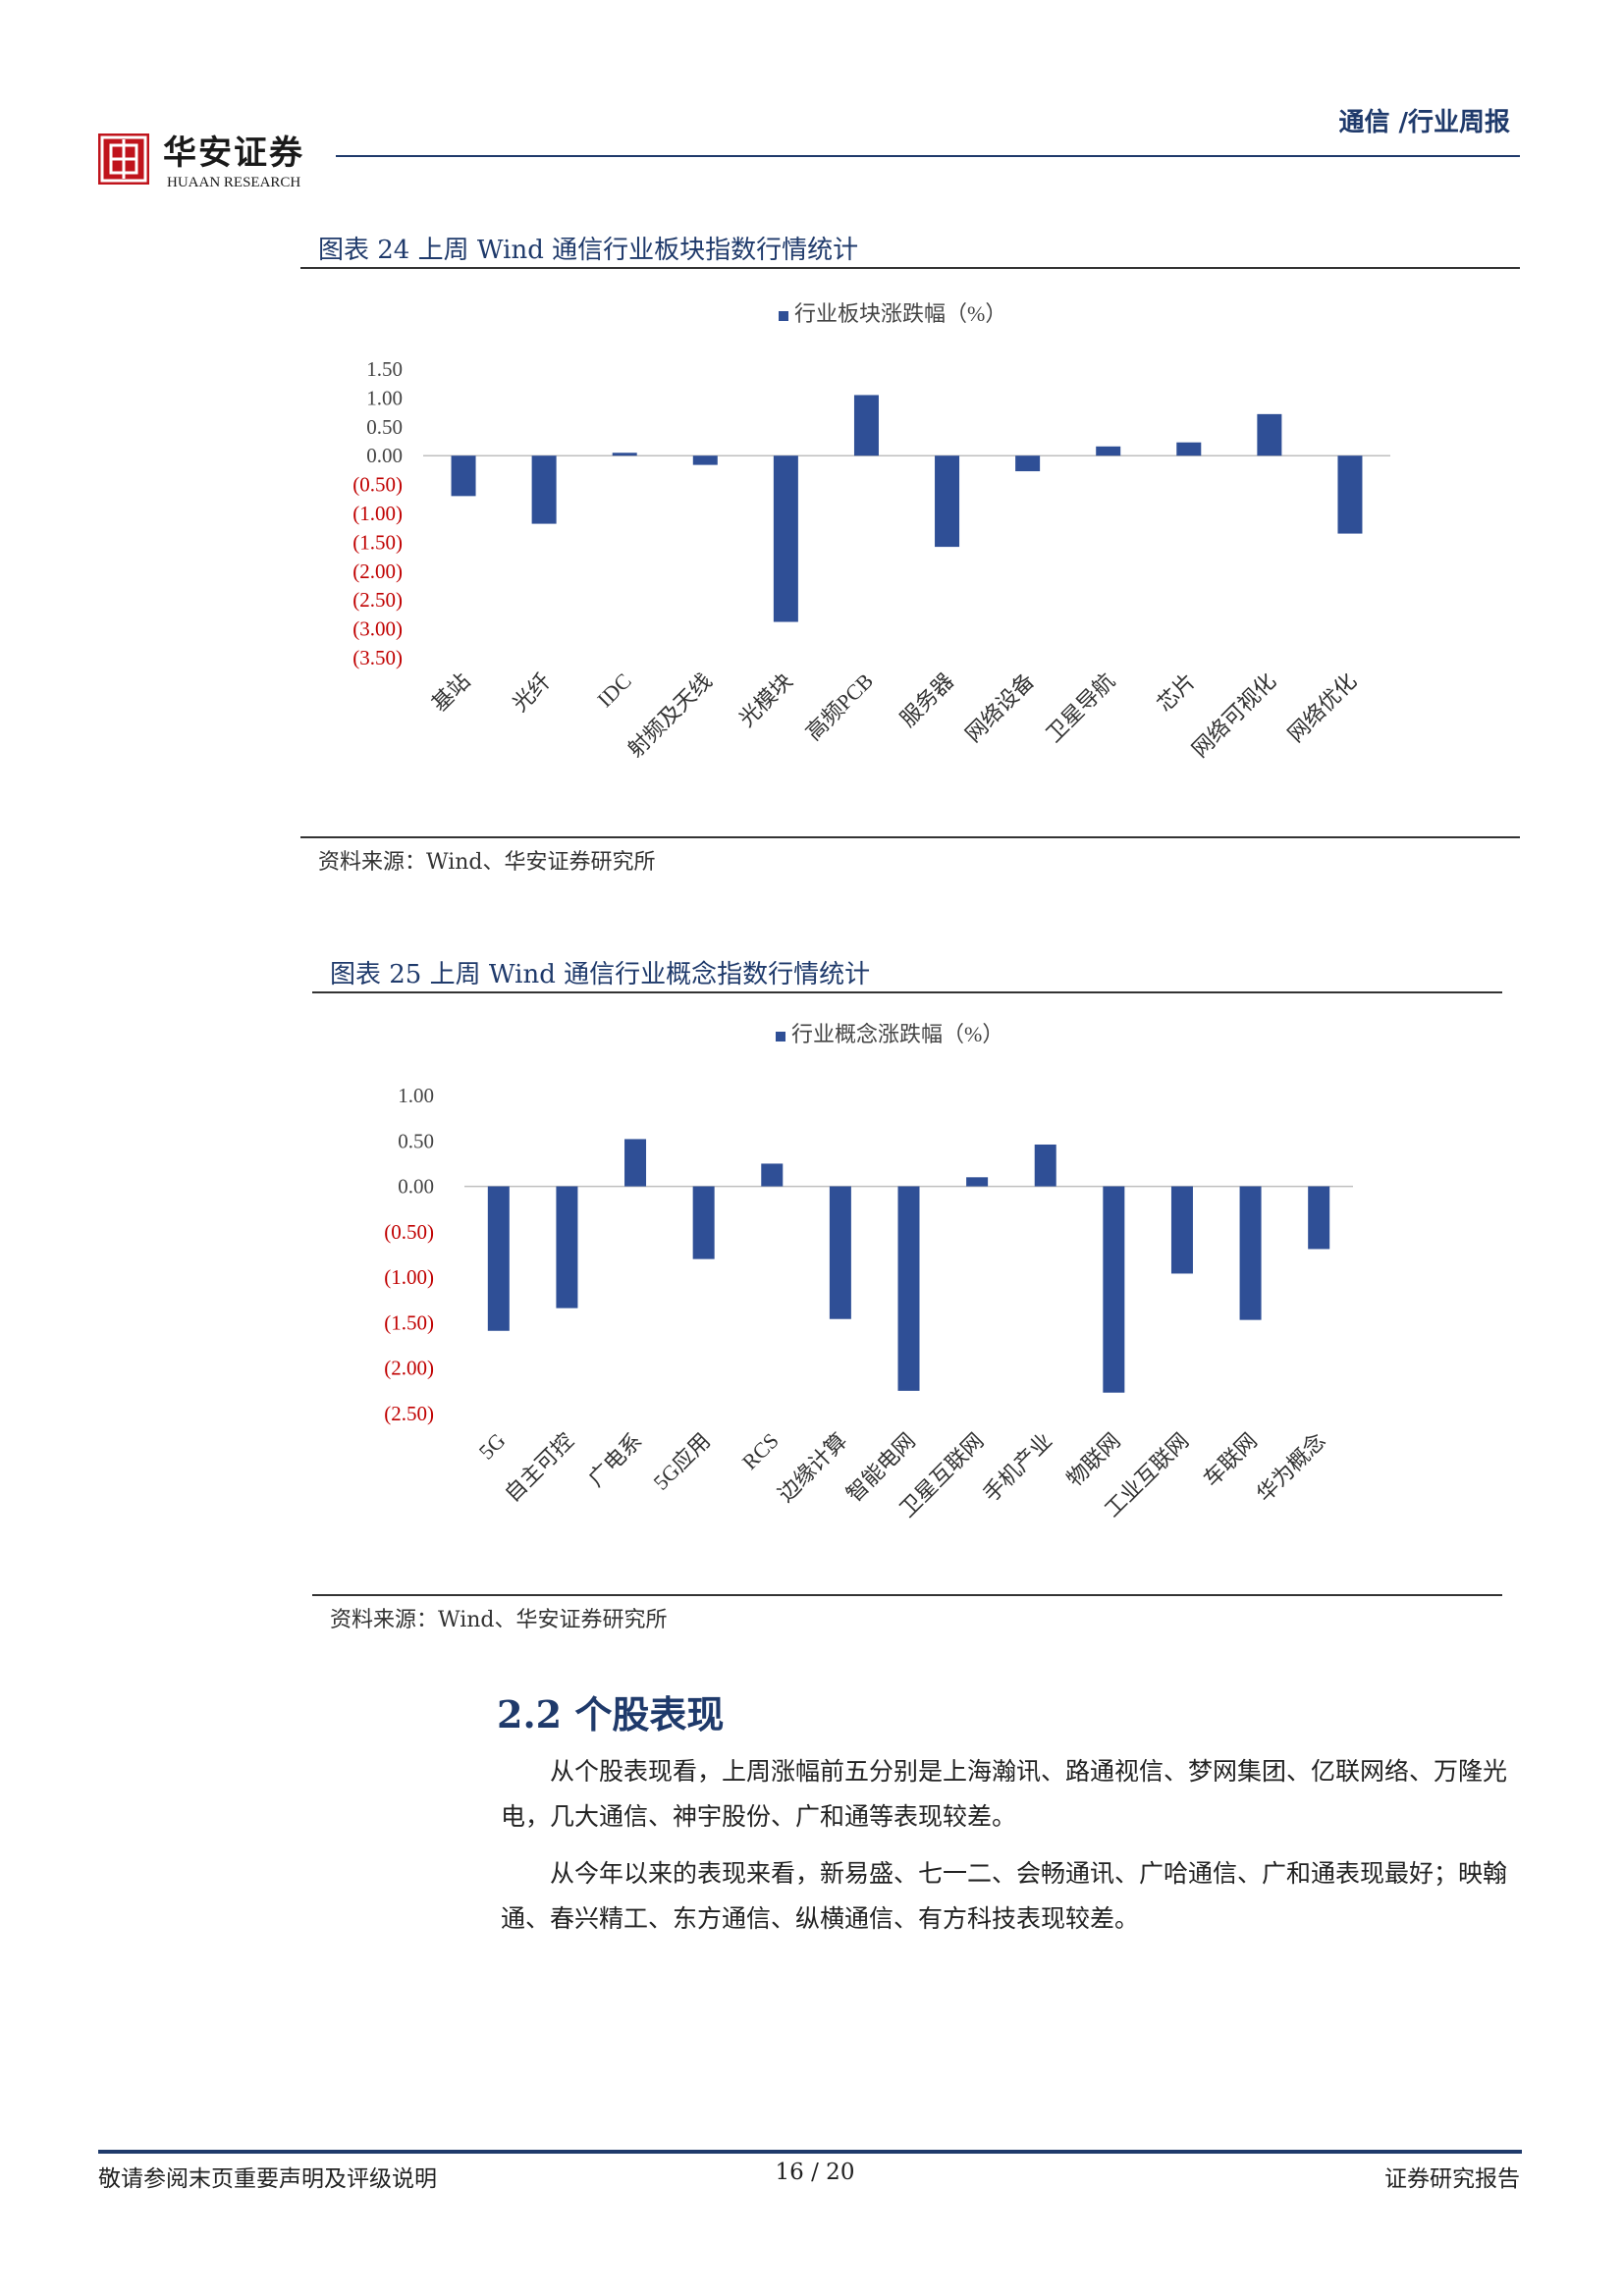  I want to click on category-label: 服务器, so click(926, 699).